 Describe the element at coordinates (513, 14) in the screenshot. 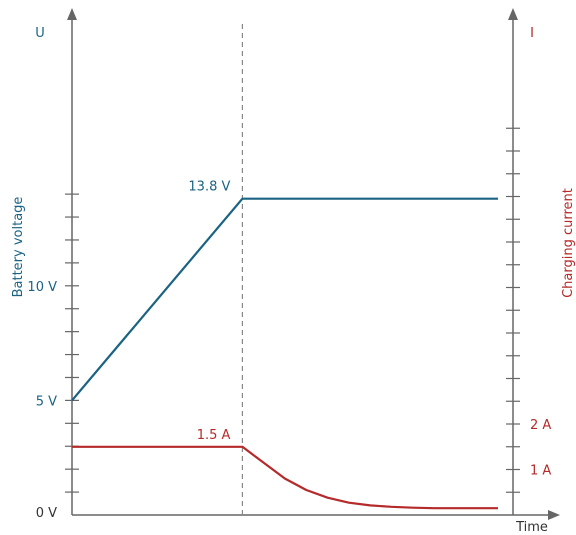

I see `right-axis-arrow` at that location.